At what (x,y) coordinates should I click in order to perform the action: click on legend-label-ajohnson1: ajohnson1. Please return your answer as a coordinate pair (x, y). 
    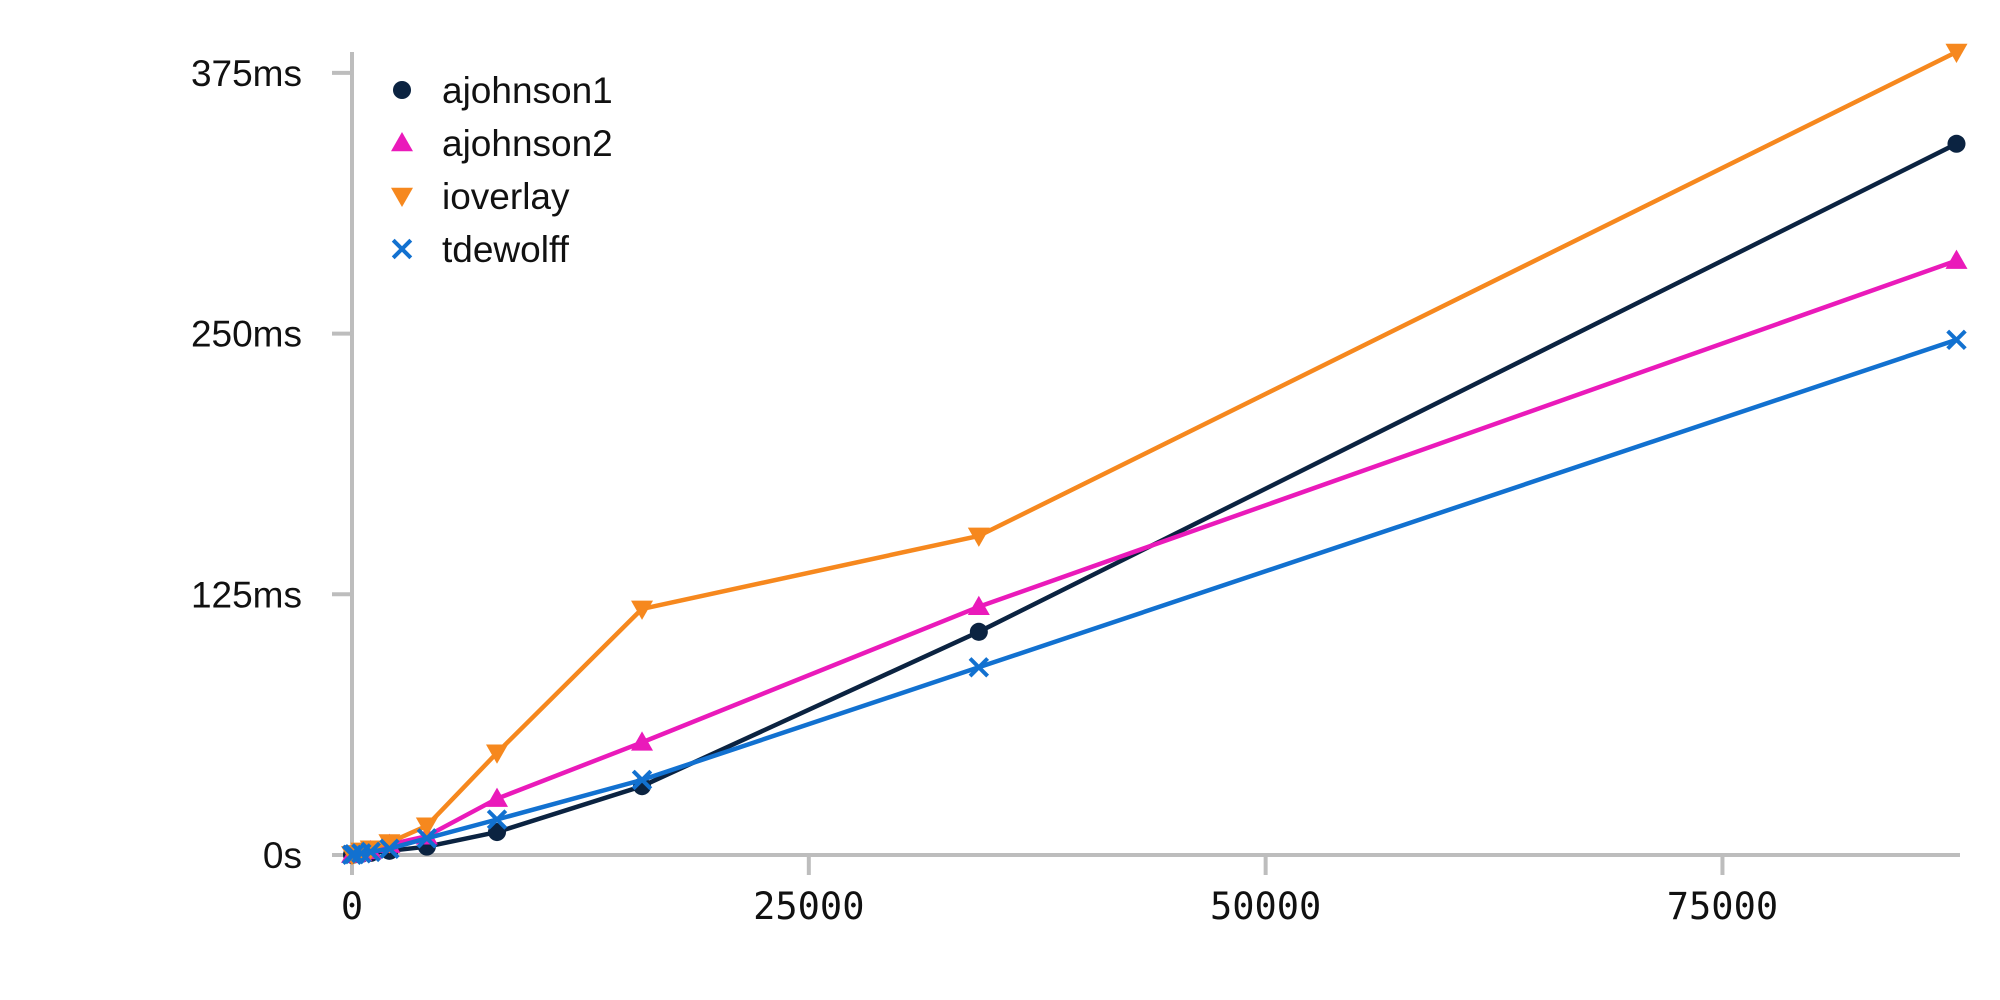
    Looking at the image, I should click on (527, 90).